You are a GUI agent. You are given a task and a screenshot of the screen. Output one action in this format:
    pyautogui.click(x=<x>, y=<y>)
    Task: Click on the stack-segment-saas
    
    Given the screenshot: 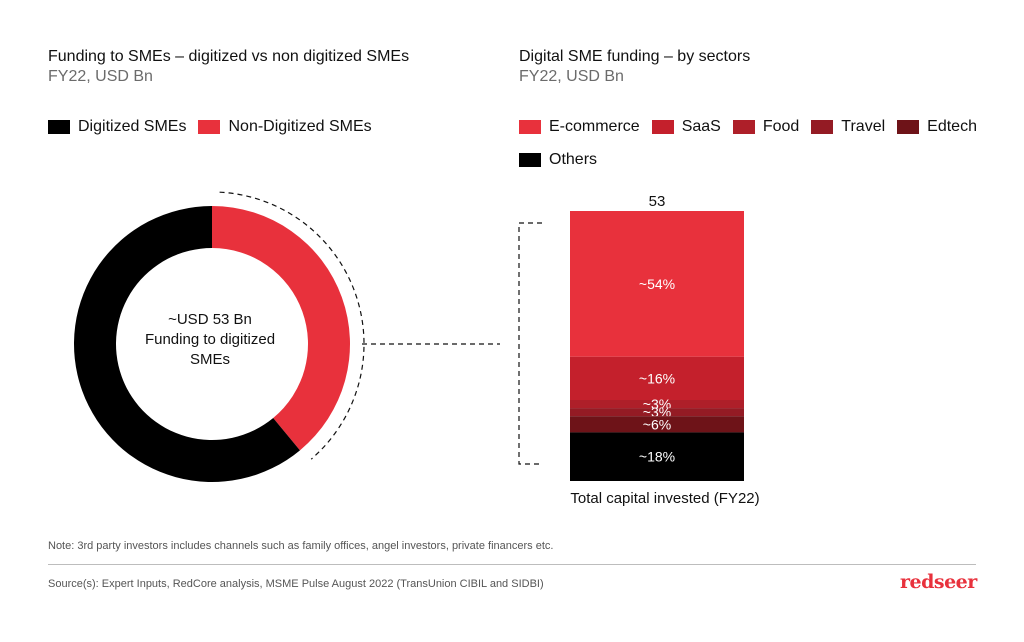 What is the action you would take?
    pyautogui.click(x=657, y=378)
    